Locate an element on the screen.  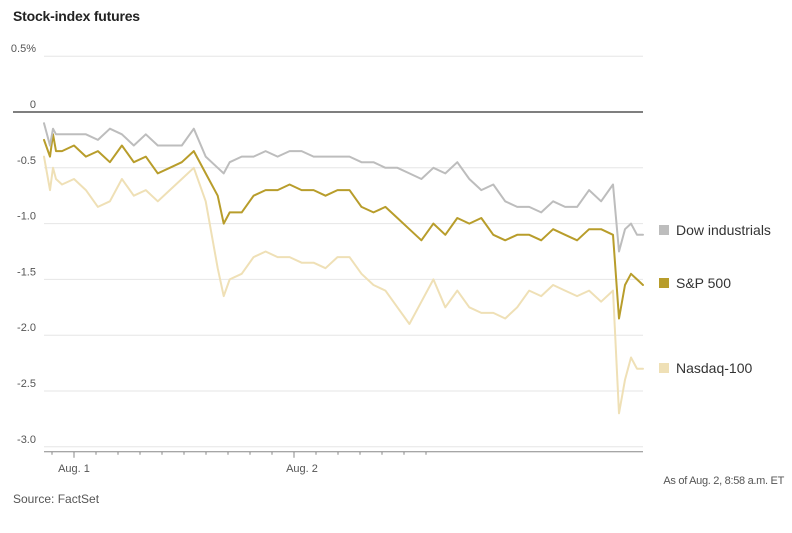
legend-label: Dow industrials is located at coordinates (723, 230).